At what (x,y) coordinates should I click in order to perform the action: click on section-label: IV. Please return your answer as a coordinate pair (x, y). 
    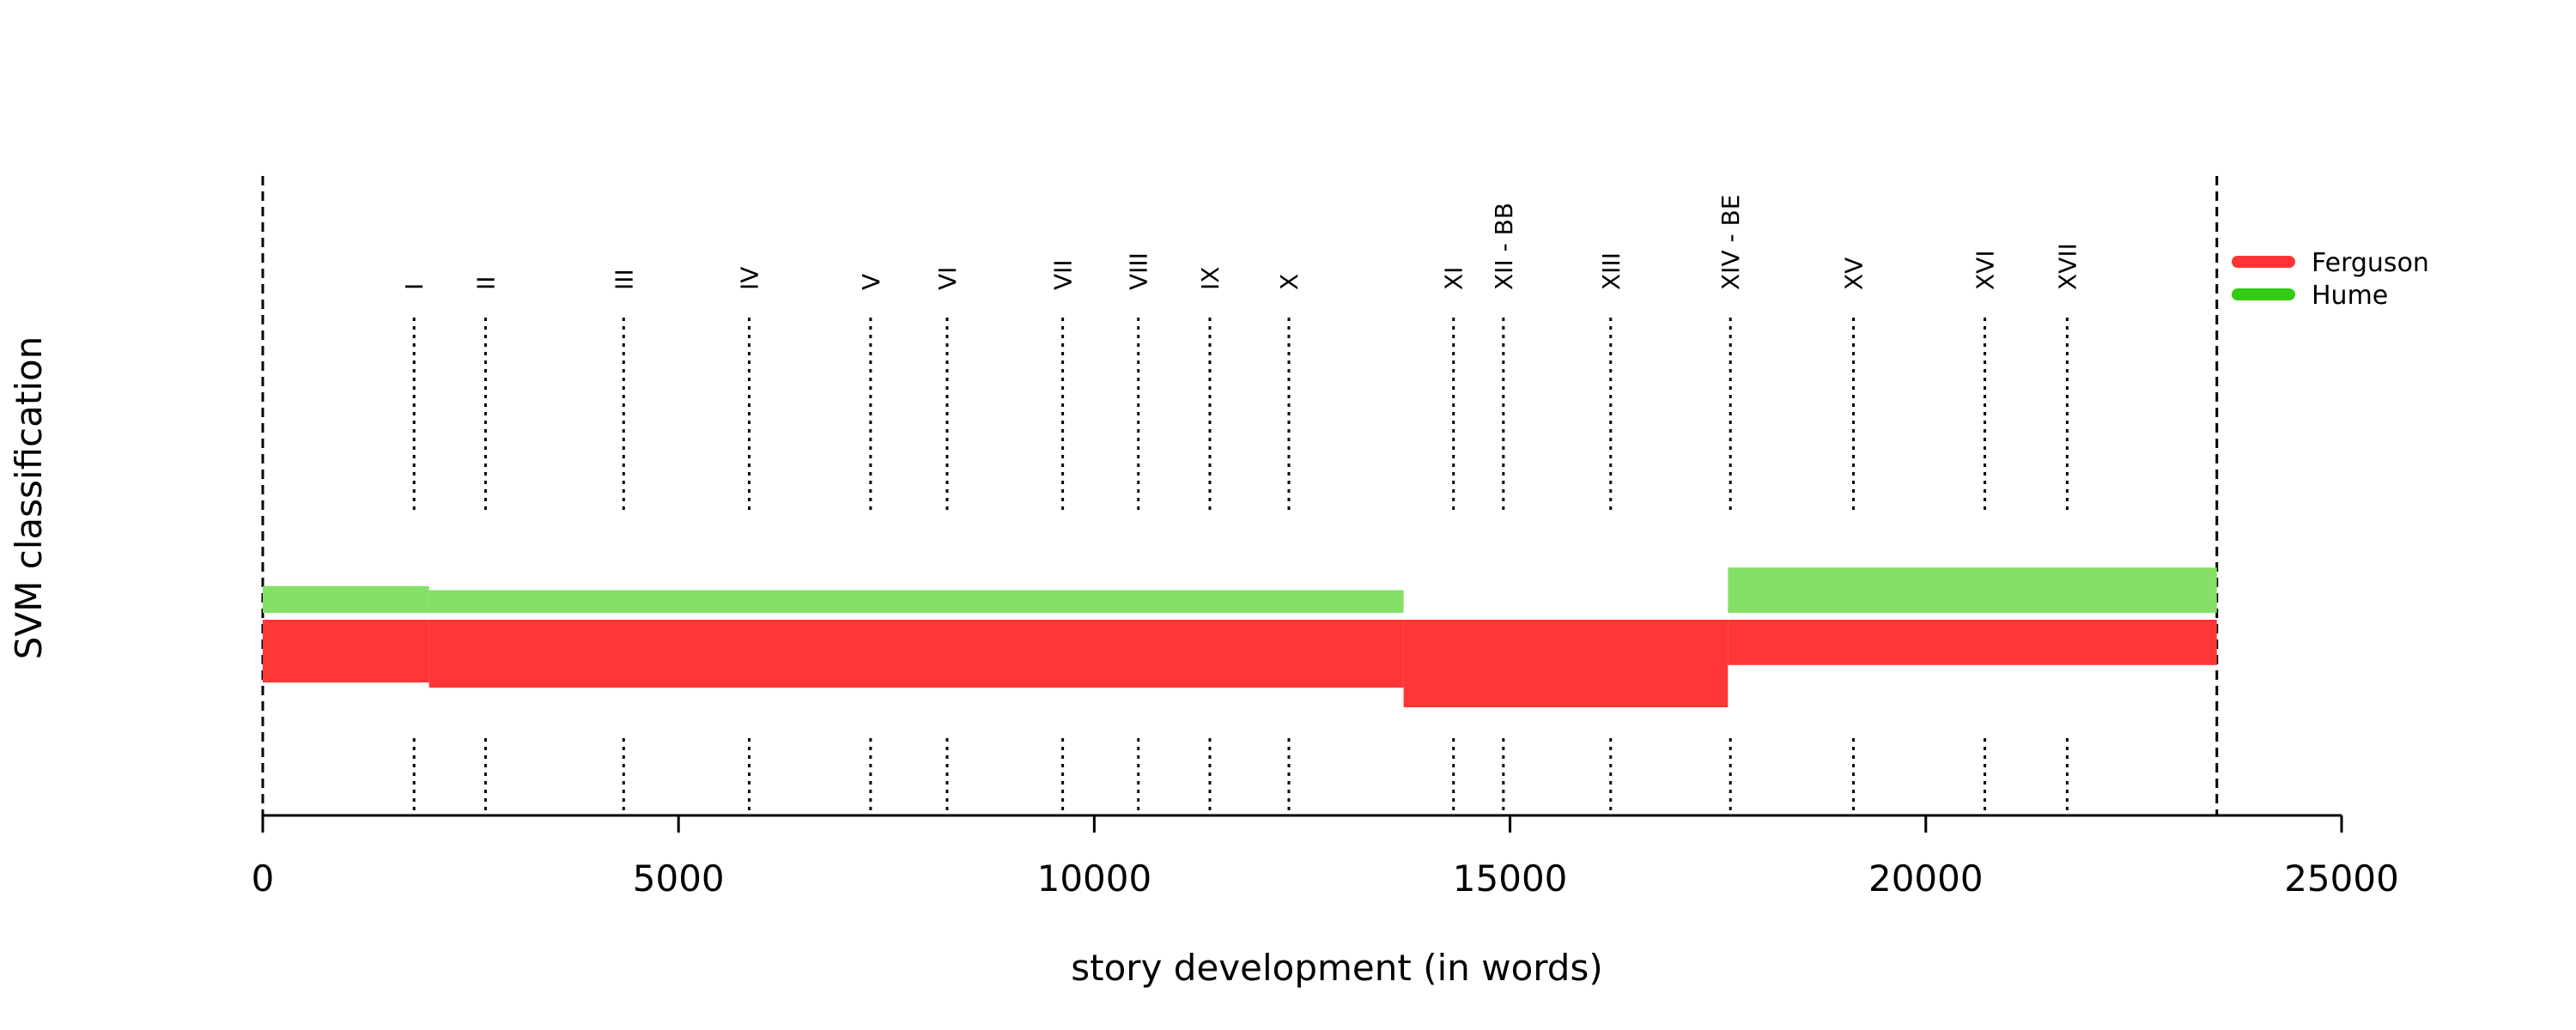
    Looking at the image, I should click on (750, 278).